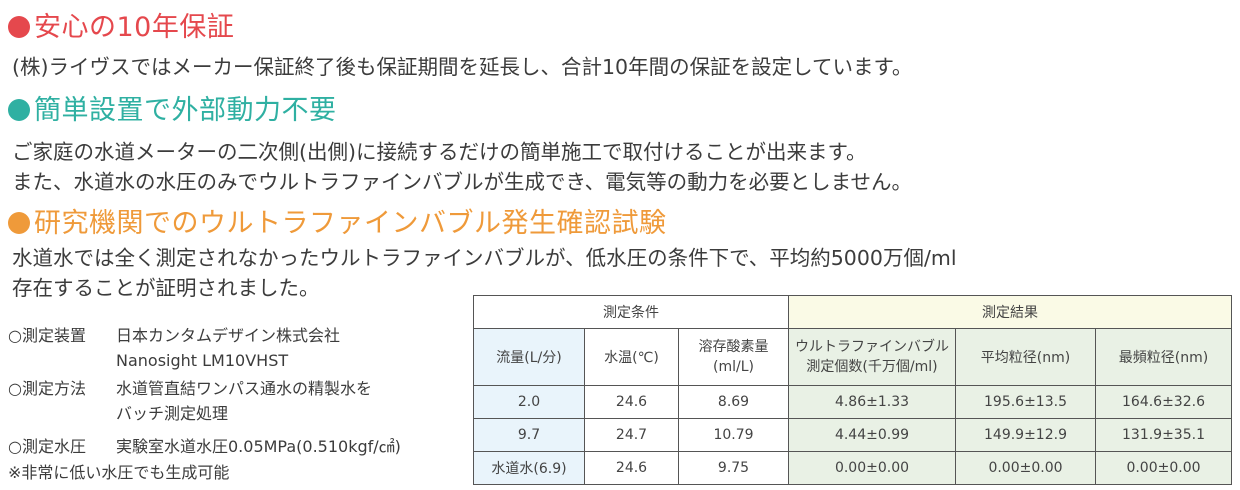 The width and height of the screenshot is (1240, 490). I want to click on cell: 24.7, so click(631, 435).